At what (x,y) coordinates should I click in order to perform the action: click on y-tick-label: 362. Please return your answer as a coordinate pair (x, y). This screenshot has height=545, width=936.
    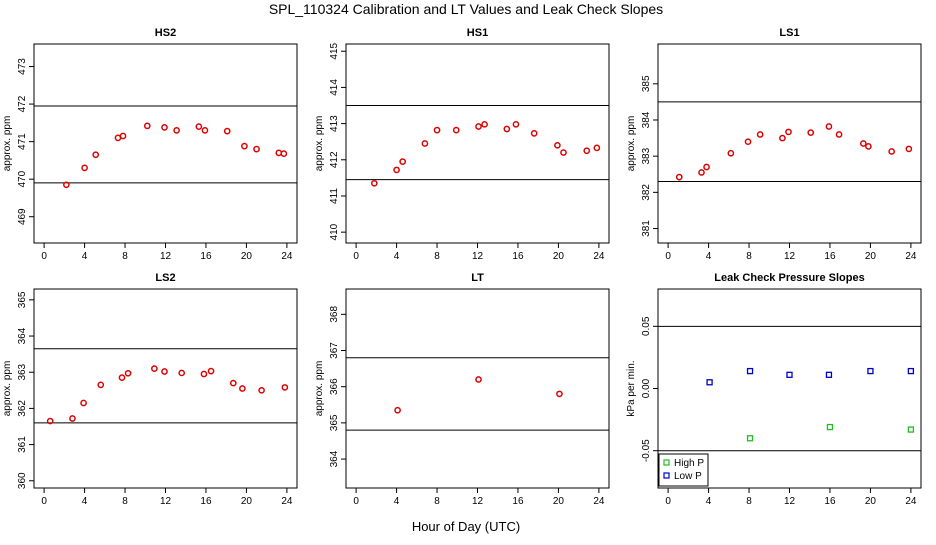
    Looking at the image, I should click on (22, 408).